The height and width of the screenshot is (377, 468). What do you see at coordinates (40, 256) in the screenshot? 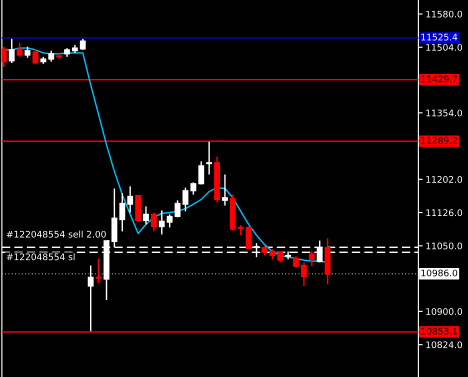
I see `annotation: #122048554 sl` at bounding box center [40, 256].